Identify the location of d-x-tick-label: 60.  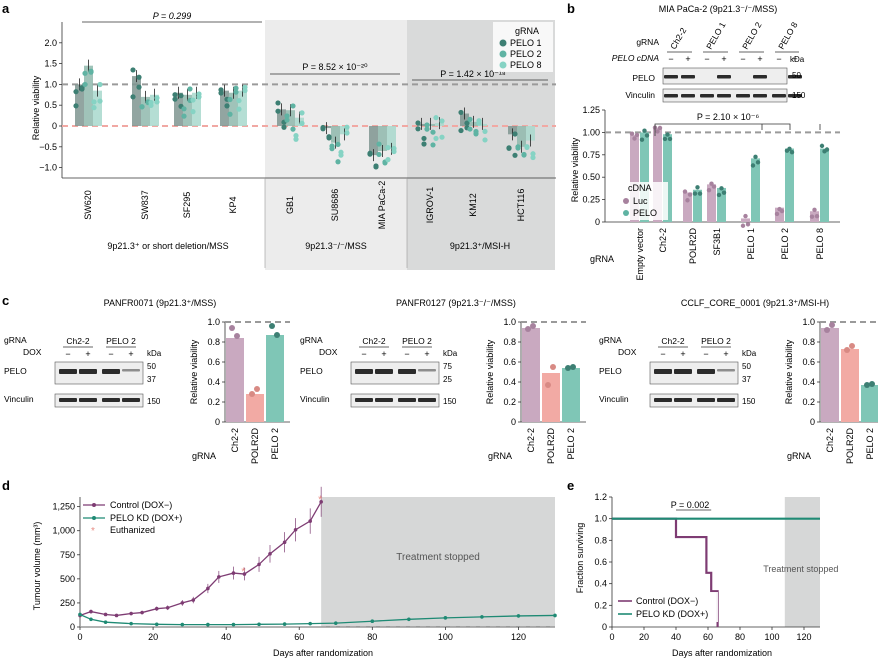
(299, 637).